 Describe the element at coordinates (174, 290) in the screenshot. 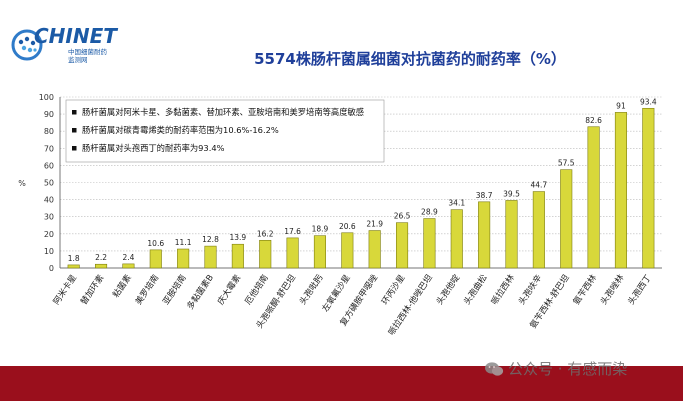

I see `x-tick-label: 亚胺培南` at that location.